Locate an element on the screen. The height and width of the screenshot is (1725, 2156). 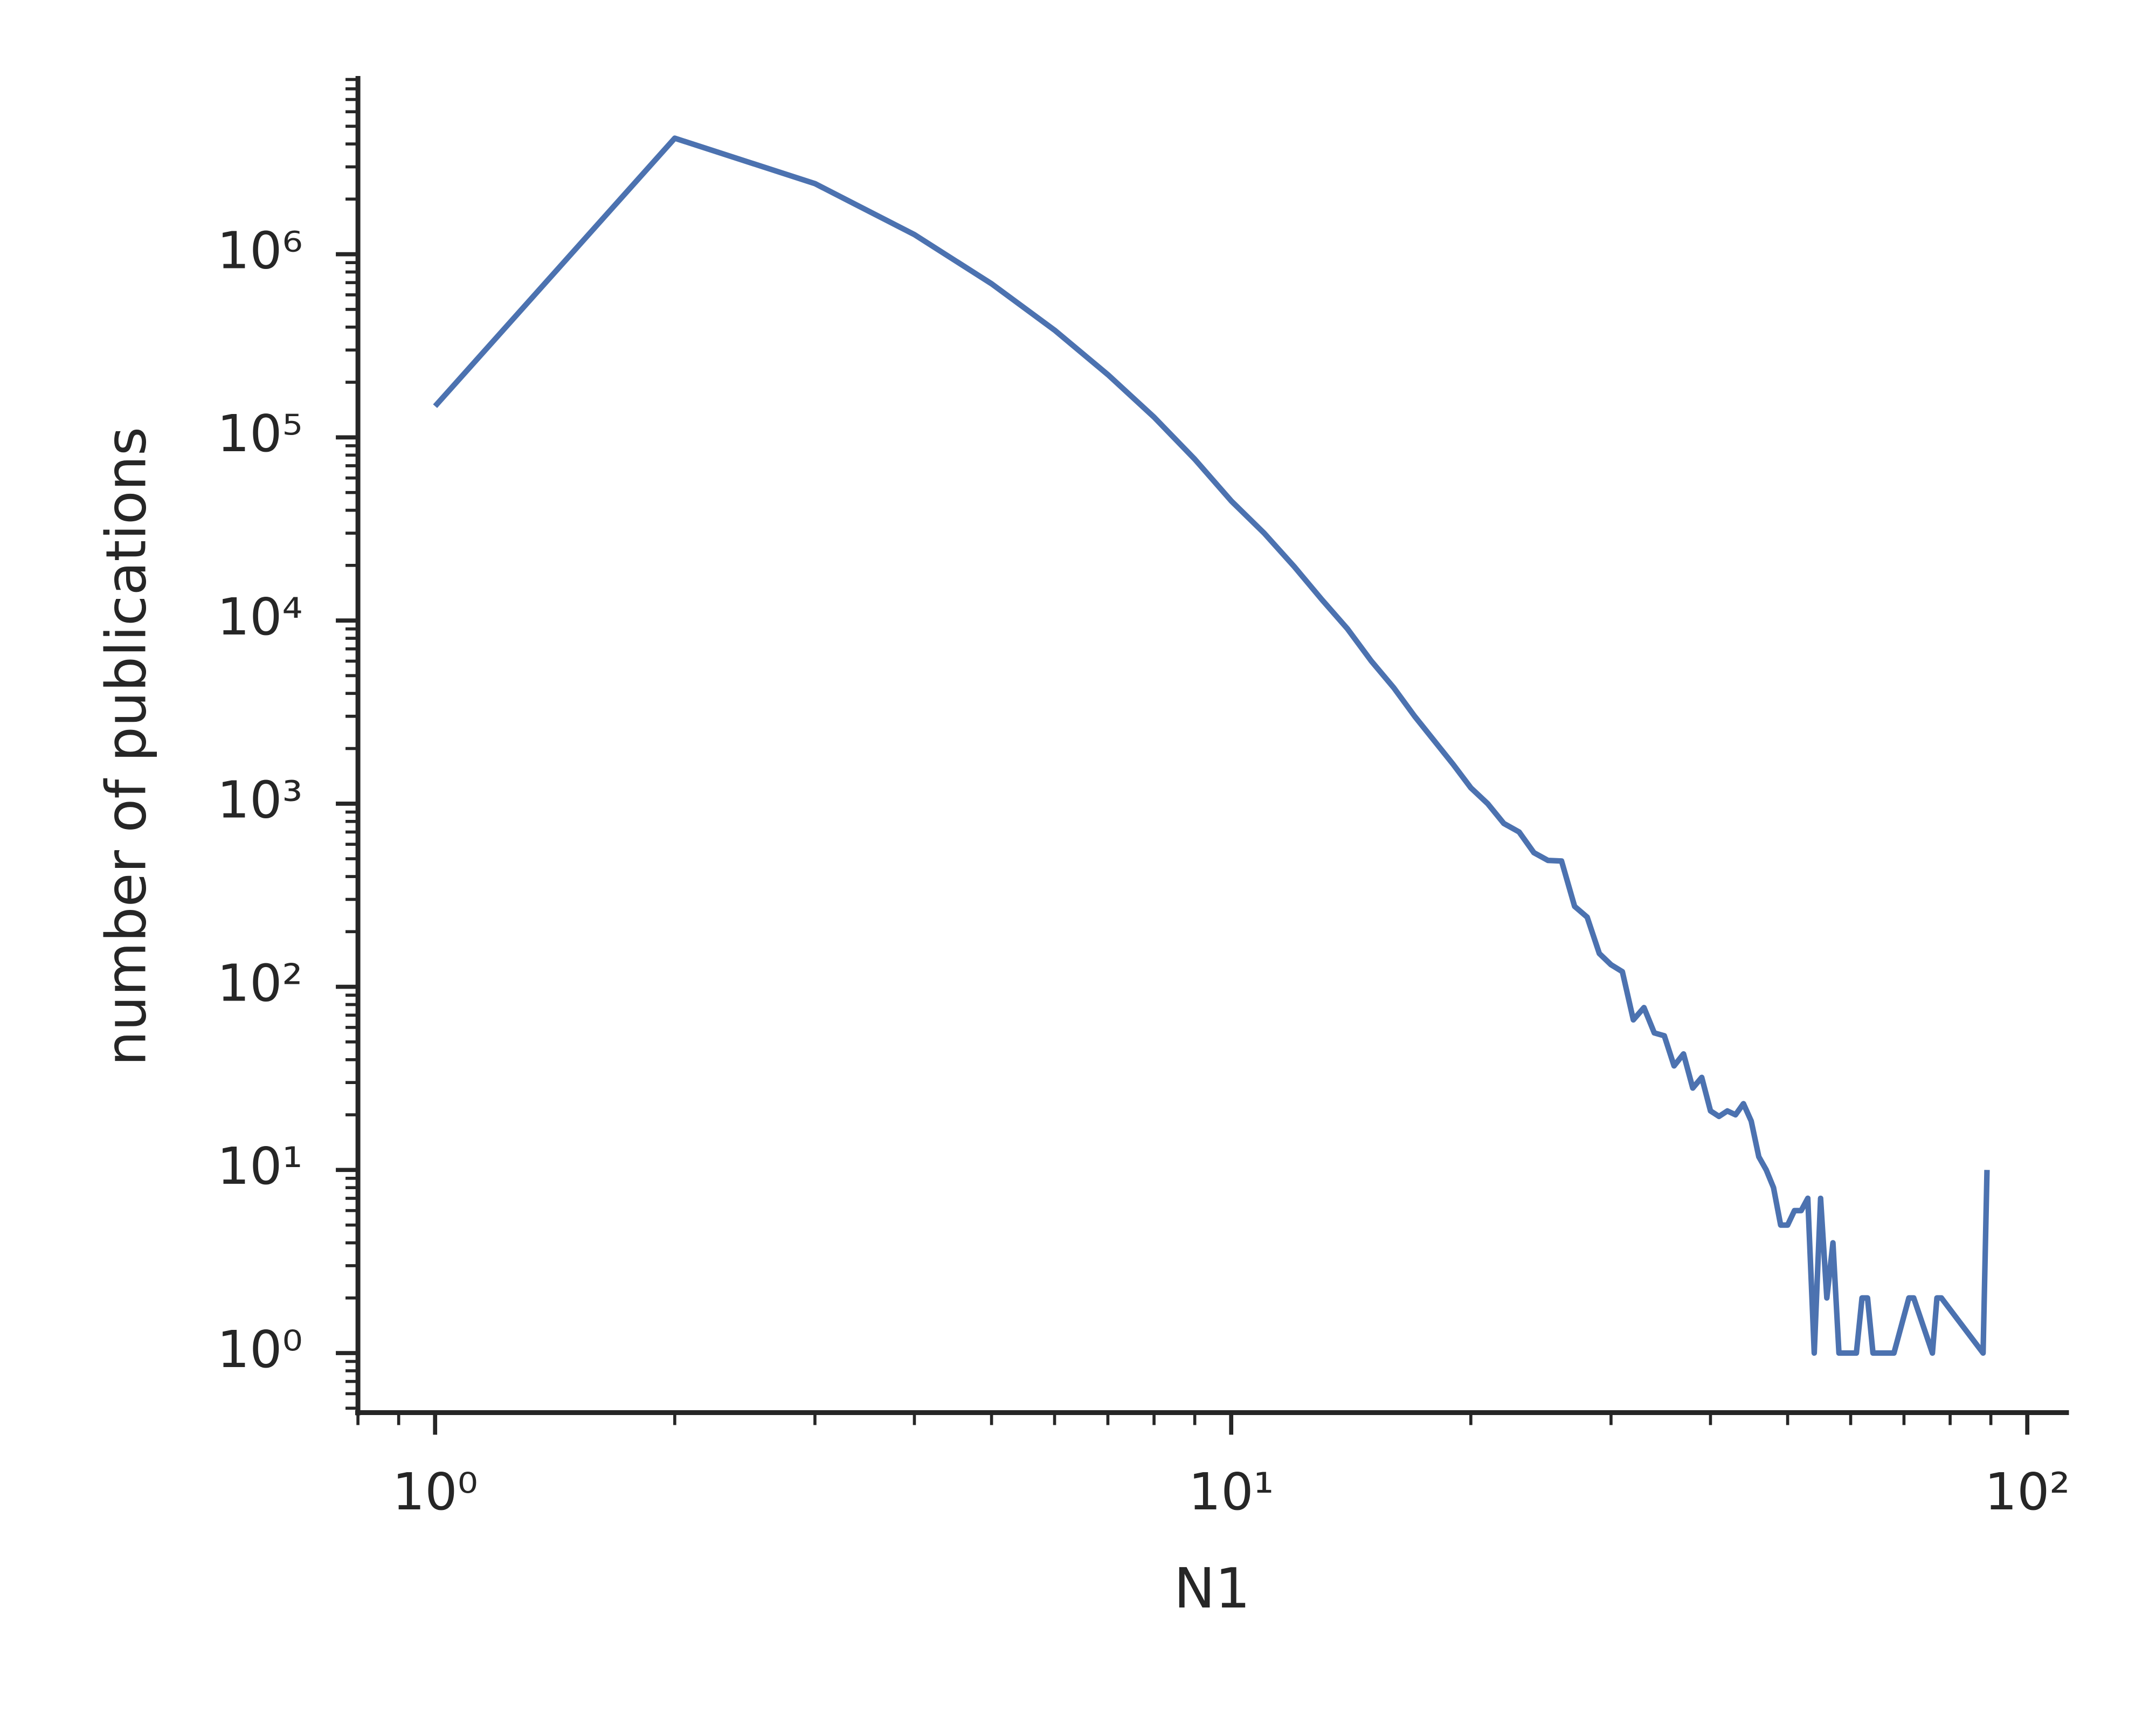
x-tick-label: 10² is located at coordinates (2027, 1492).